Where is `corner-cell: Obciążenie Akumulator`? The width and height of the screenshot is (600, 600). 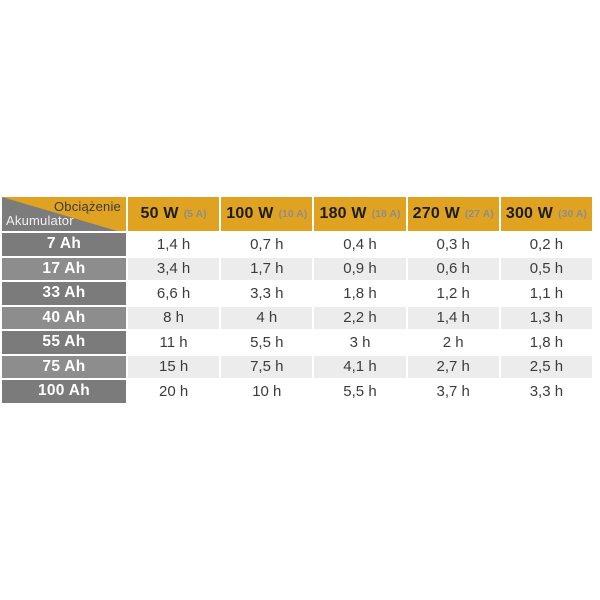 corner-cell: Obciążenie Akumulator is located at coordinates (64, 214).